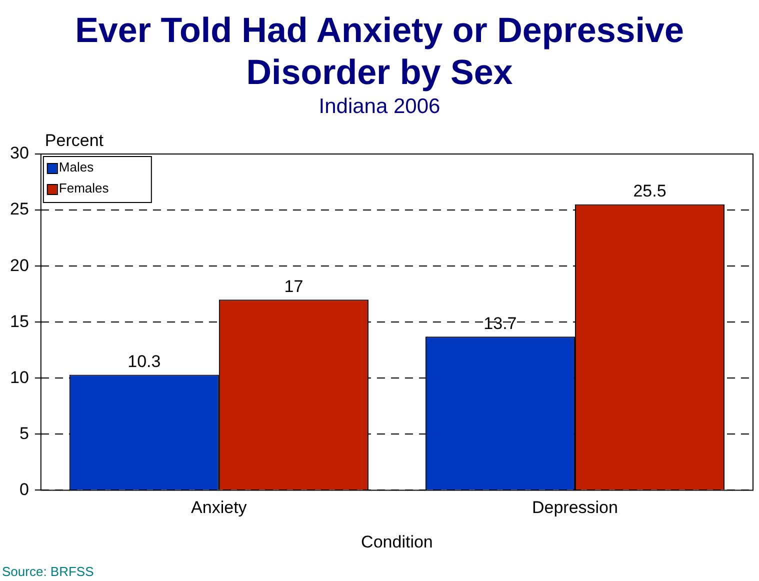 The height and width of the screenshot is (581, 759). What do you see at coordinates (19, 377) in the screenshot?
I see `y-tick-label: 10` at bounding box center [19, 377].